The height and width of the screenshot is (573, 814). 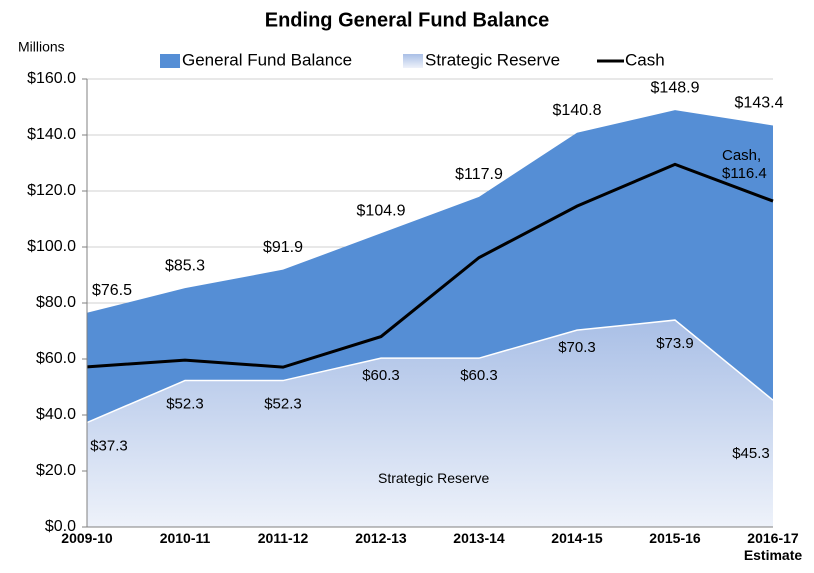 What do you see at coordinates (744, 164) in the screenshot?
I see `cash-annotation: Cash, $116.4` at bounding box center [744, 164].